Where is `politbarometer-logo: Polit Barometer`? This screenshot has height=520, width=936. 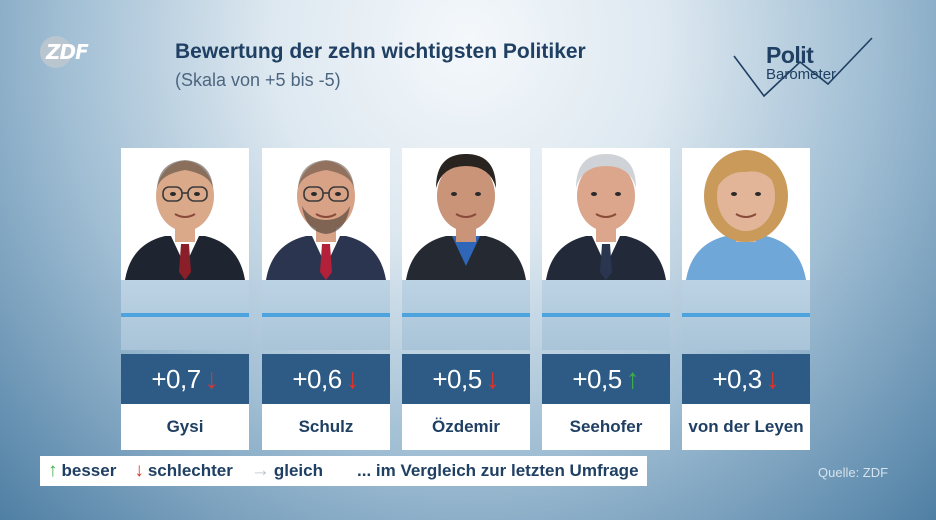 politbarometer-logo: Polit Barometer is located at coordinates (805, 68).